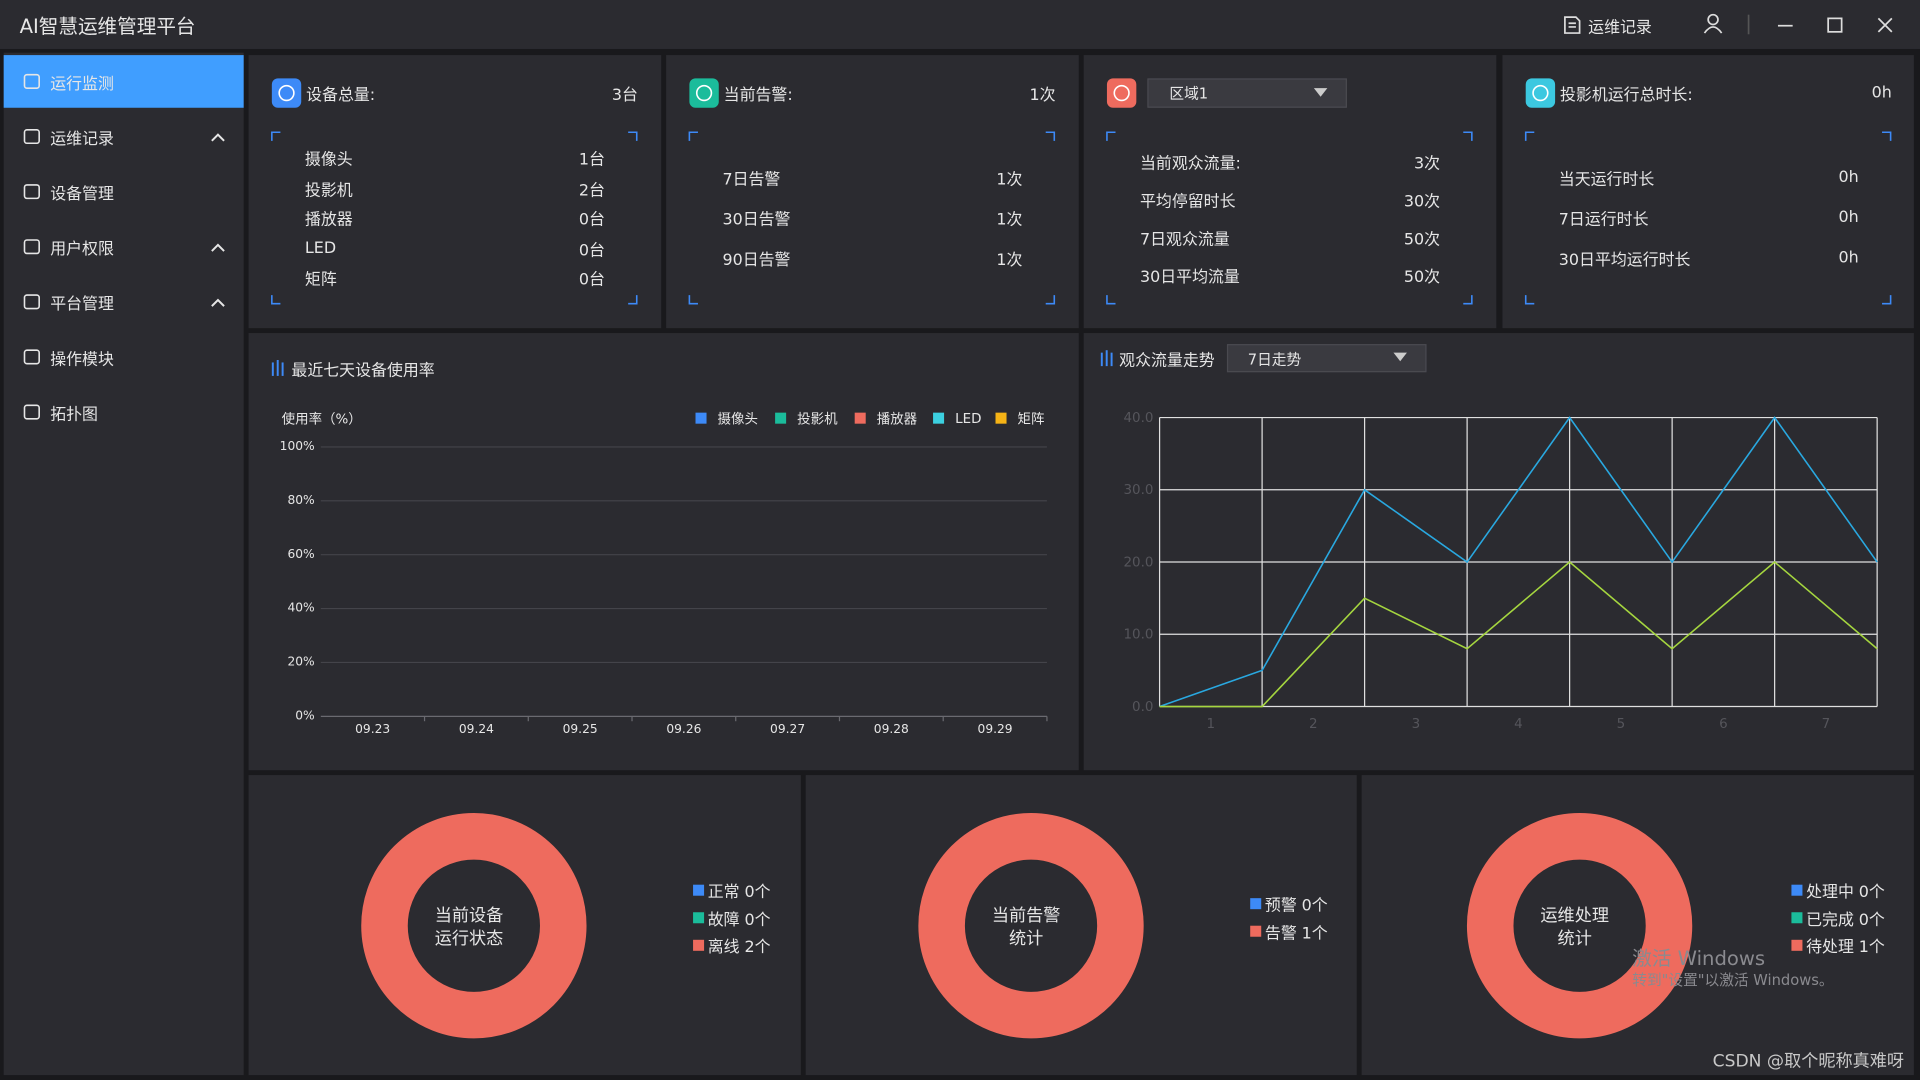 The image size is (1920, 1080). I want to click on legend-label: LED, so click(968, 418).